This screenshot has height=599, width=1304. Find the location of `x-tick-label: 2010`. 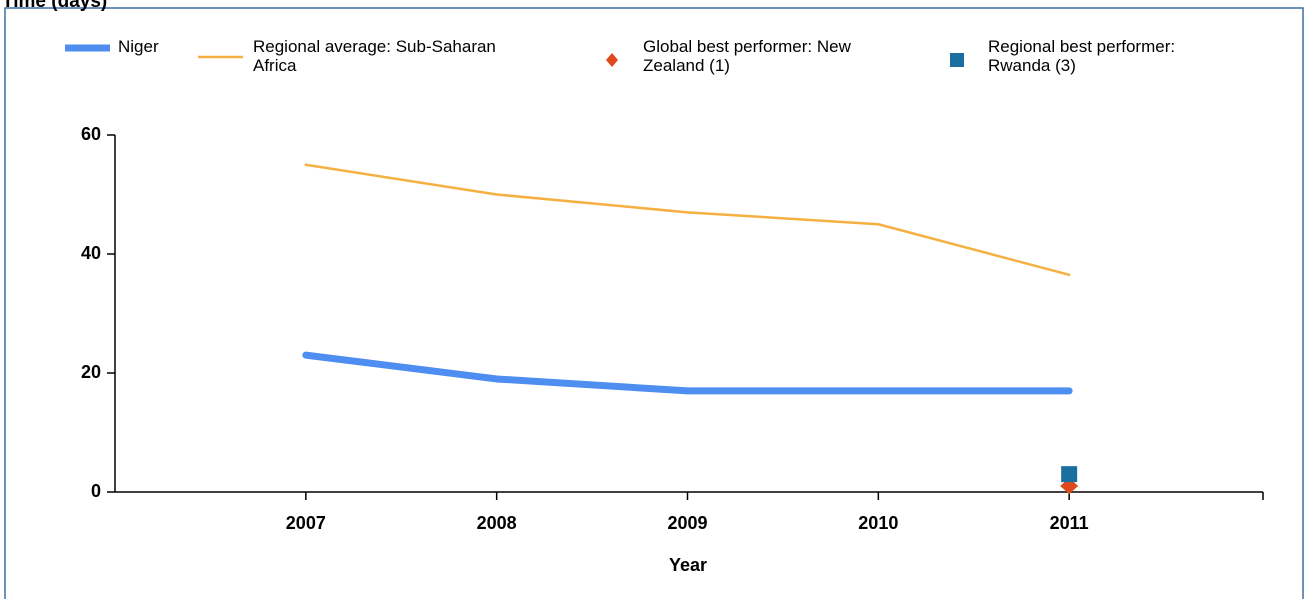

x-tick-label: 2010 is located at coordinates (878, 523).